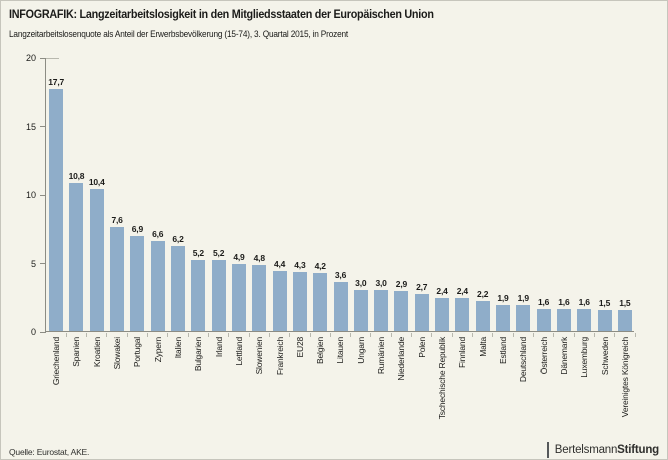 Image resolution: width=668 pixels, height=460 pixels. What do you see at coordinates (320, 387) in the screenshot?
I see `x-axis-label: Belgien` at bounding box center [320, 387].